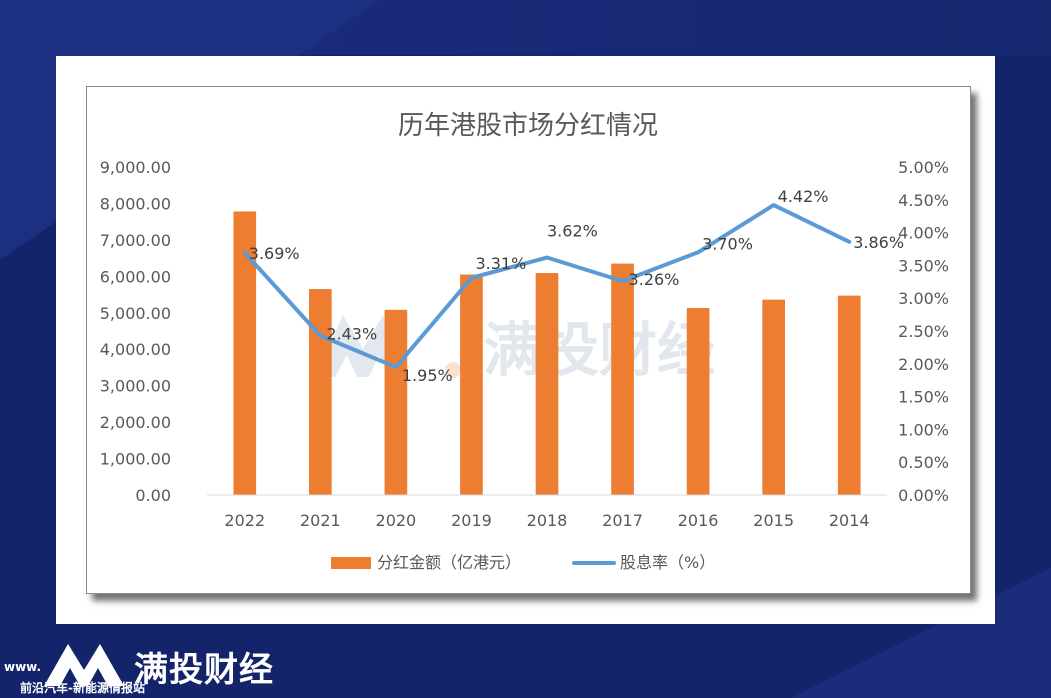 This screenshot has height=698, width=1051. Describe the element at coordinates (320, 392) in the screenshot. I see `bar-2021` at that location.